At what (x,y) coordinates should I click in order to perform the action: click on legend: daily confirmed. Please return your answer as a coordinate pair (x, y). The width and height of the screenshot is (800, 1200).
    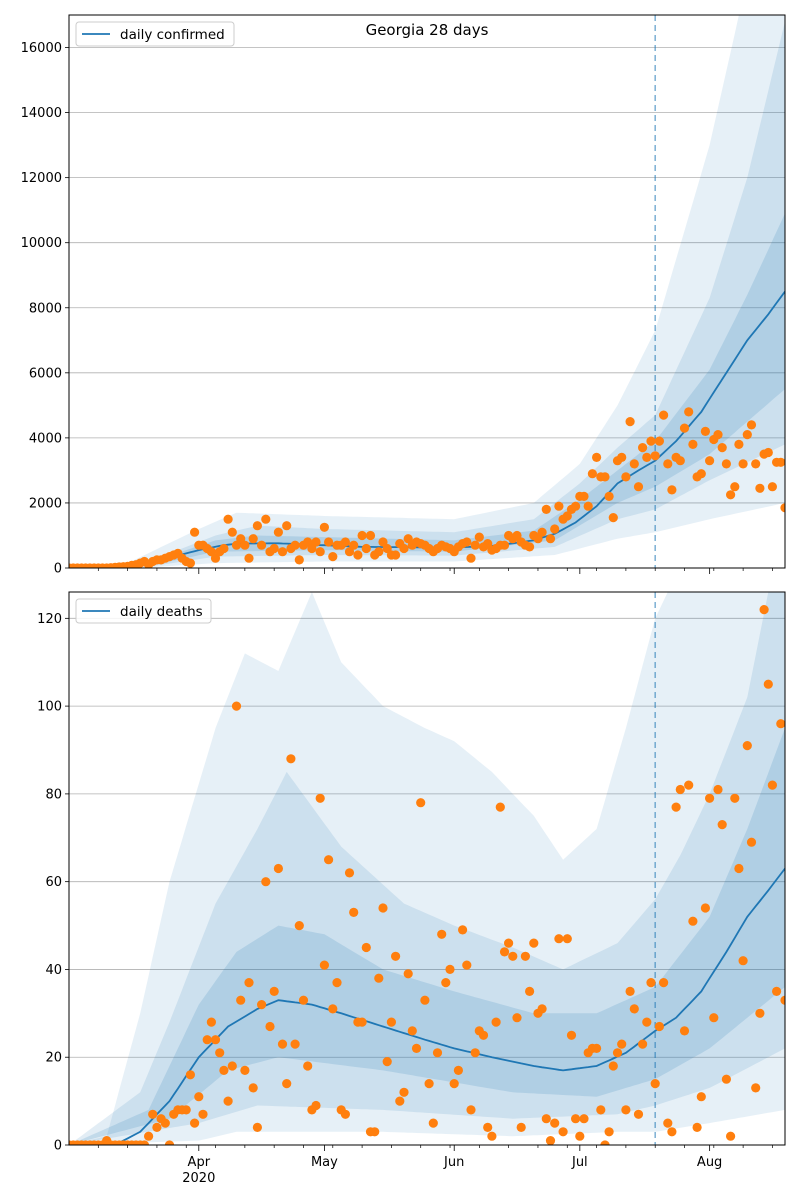
    Looking at the image, I should click on (155, 34).